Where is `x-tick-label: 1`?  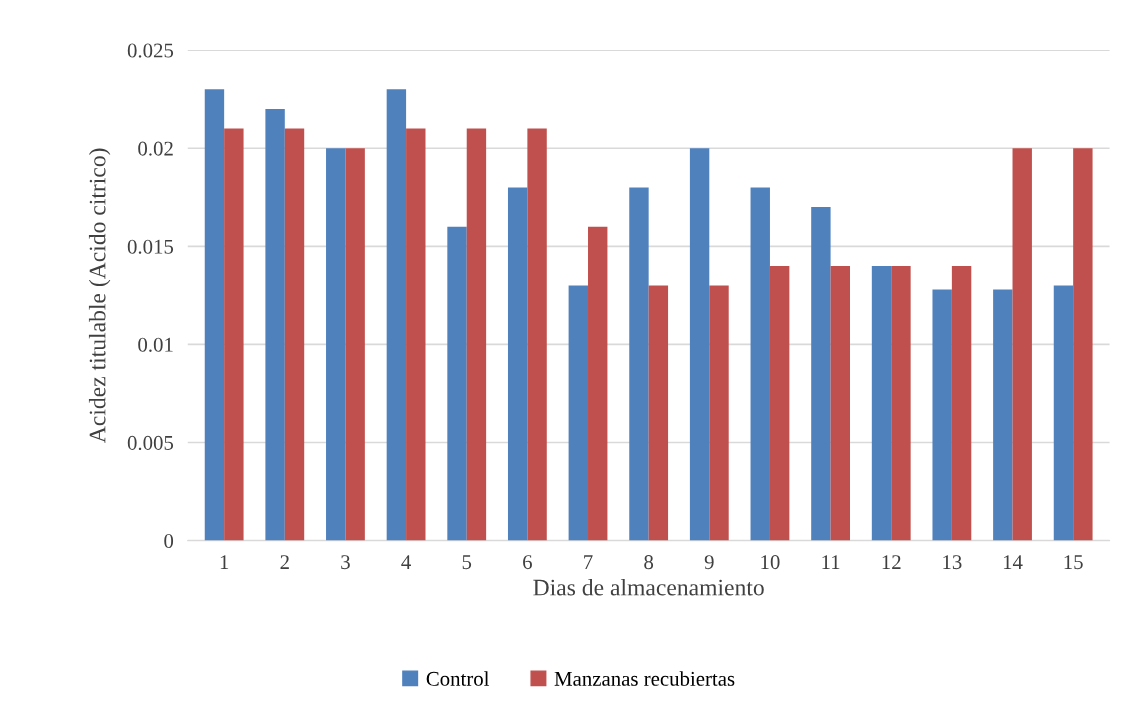
x-tick-label: 1 is located at coordinates (224, 562).